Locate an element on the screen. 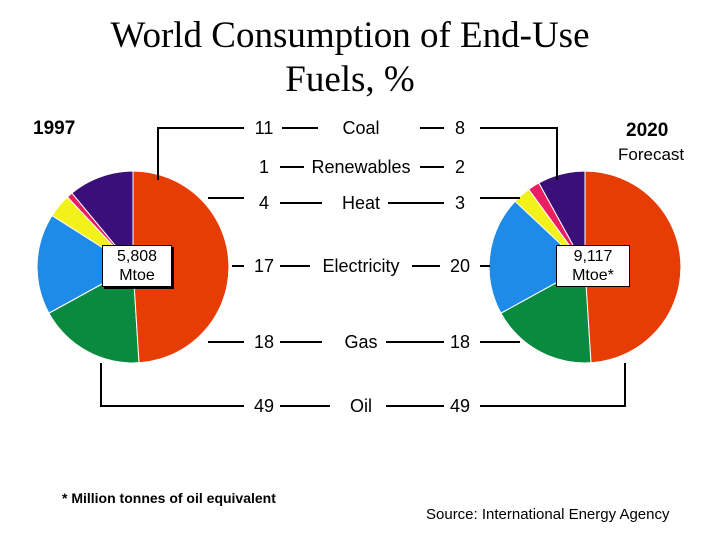 This screenshot has height=540, width=720. right-total-unit: Mtoe* is located at coordinates (593, 275).